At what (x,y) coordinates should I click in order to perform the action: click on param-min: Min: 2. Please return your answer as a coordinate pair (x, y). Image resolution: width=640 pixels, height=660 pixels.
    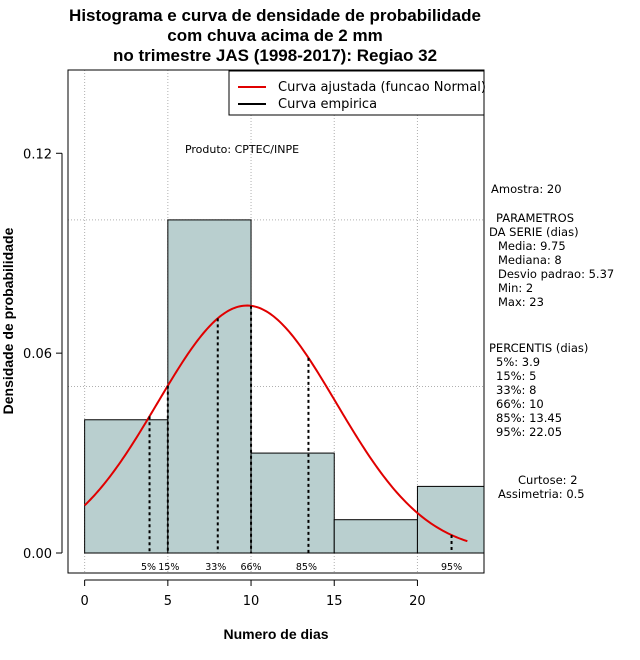
    Looking at the image, I should click on (515, 288).